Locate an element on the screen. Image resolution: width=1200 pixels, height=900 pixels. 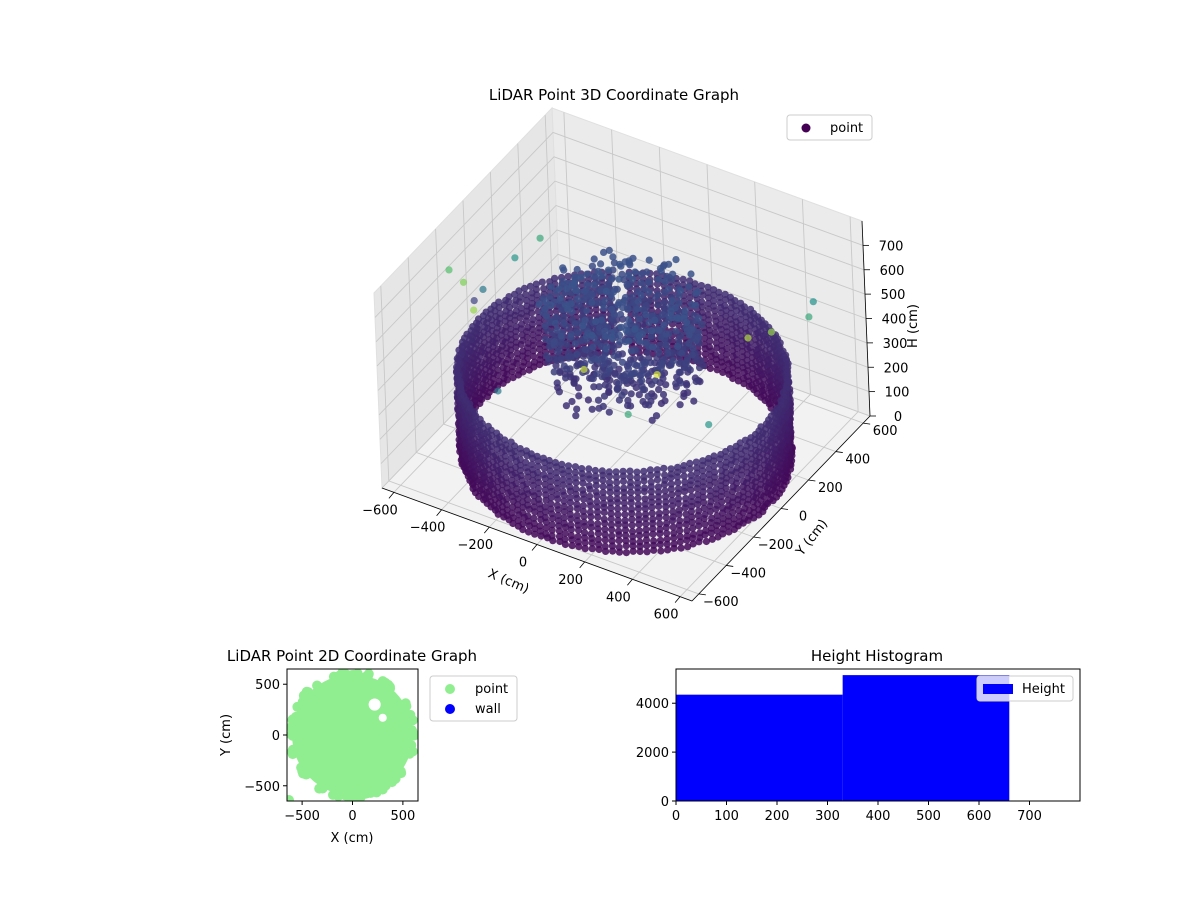
legend-histogram-patch is located at coordinates (998, 689).